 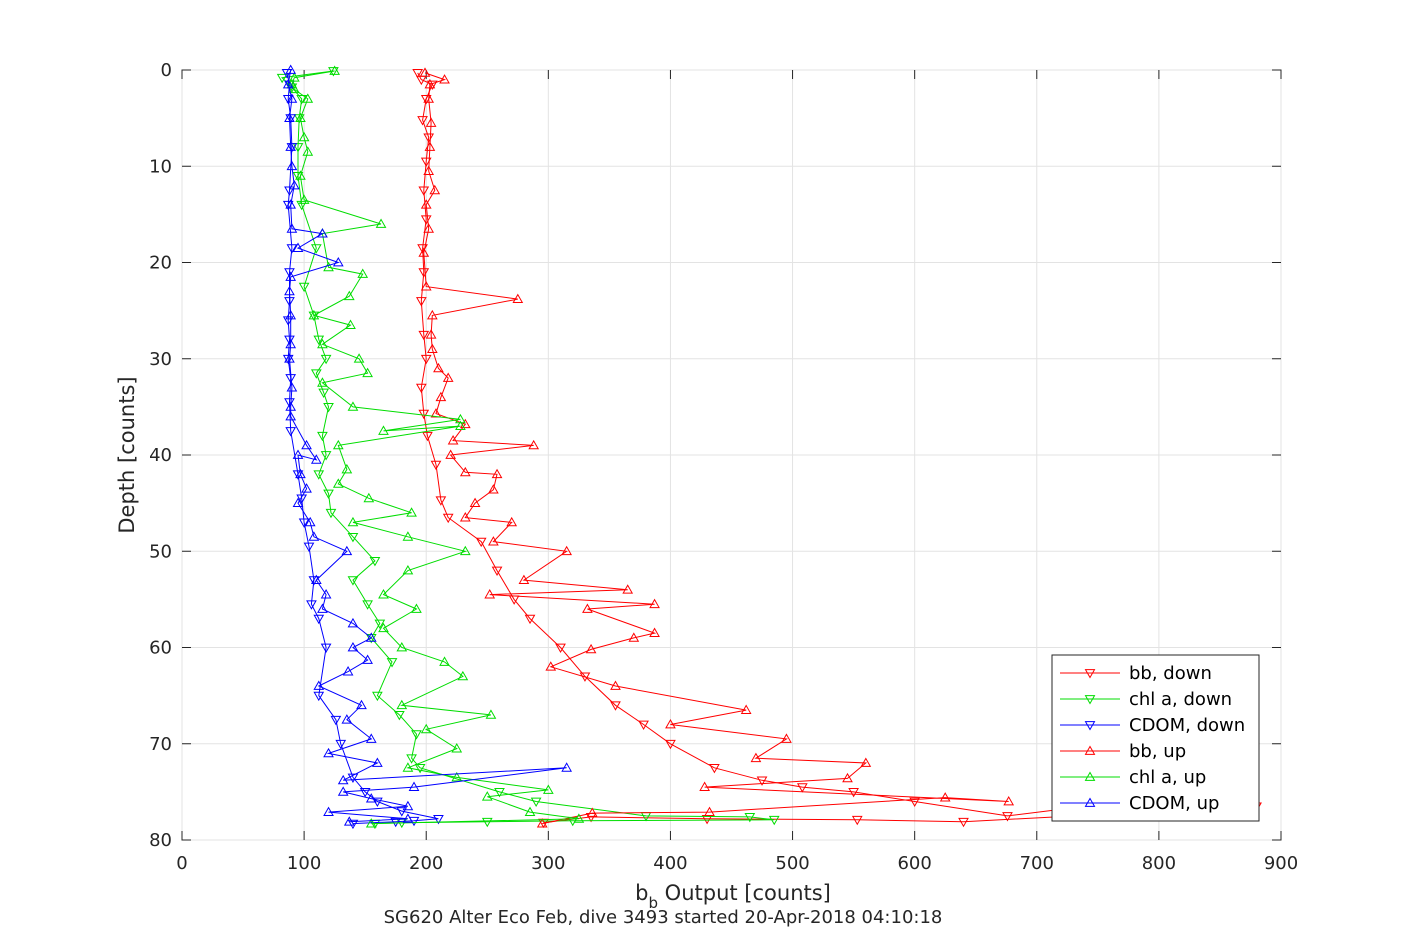 I want to click on x-tick-label: 400, so click(x=670, y=863).